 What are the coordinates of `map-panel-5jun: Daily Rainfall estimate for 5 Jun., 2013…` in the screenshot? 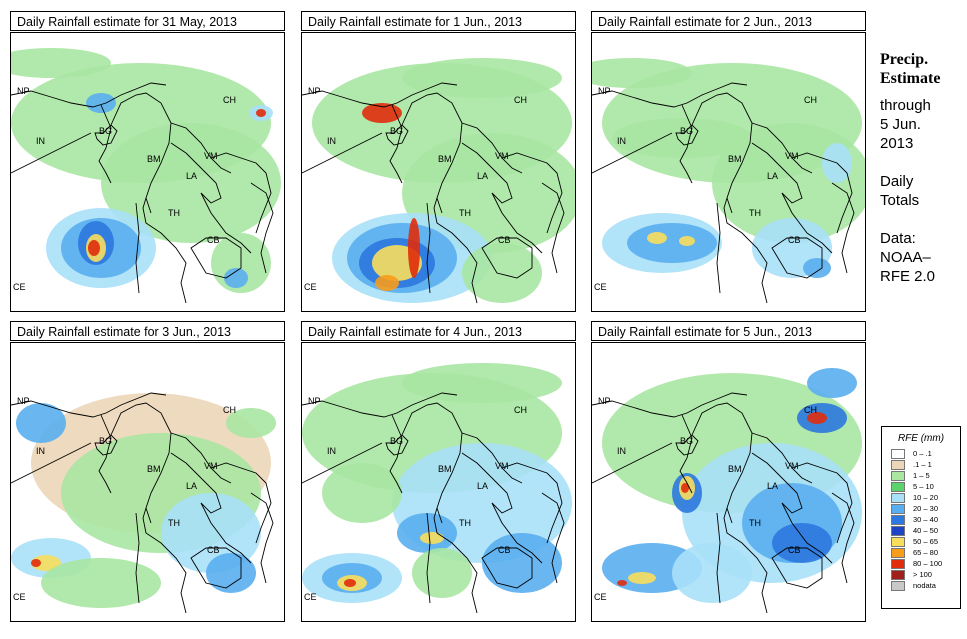 It's located at (729, 472).